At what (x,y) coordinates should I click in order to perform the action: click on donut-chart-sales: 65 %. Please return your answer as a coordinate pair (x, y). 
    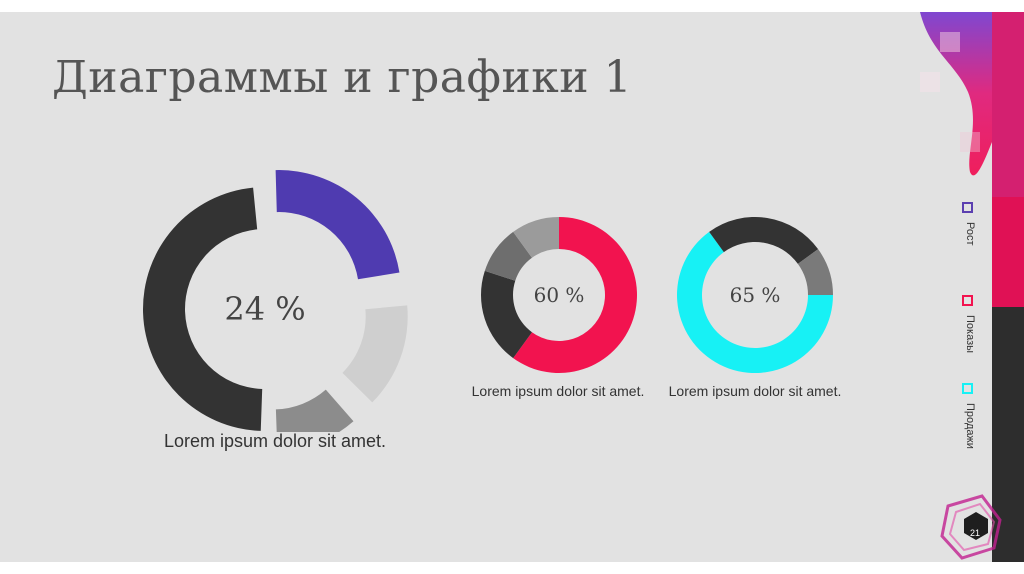
    Looking at the image, I should click on (755, 295).